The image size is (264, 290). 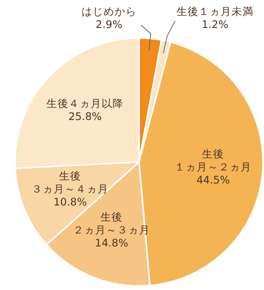 I want to click on slice-label: 生後１ヵ月未満, so click(x=215, y=12).